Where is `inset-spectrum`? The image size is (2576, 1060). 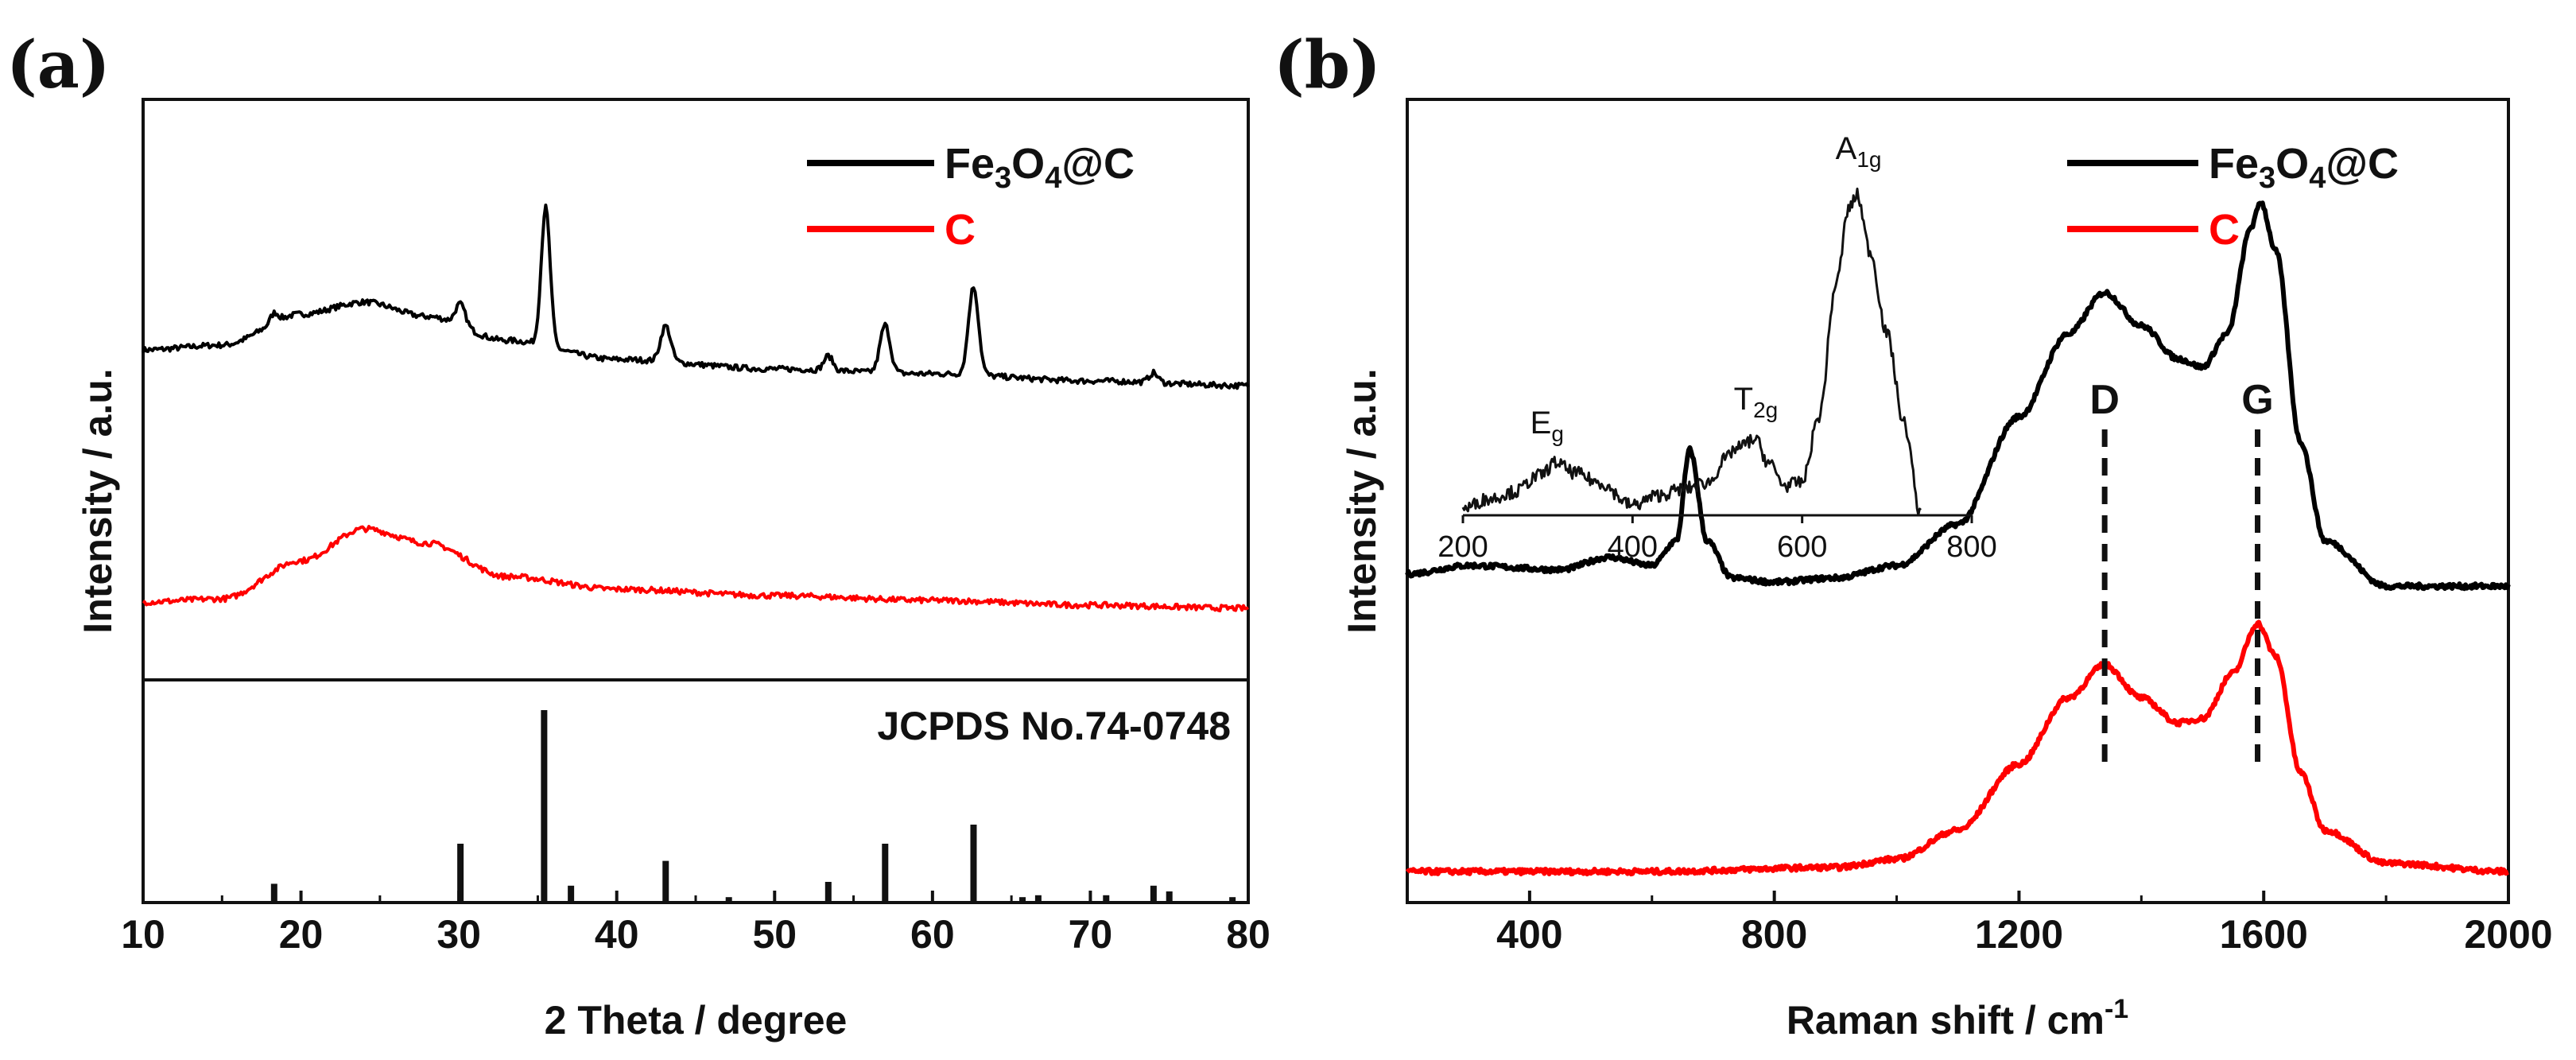
inset-spectrum is located at coordinates (1691, 351).